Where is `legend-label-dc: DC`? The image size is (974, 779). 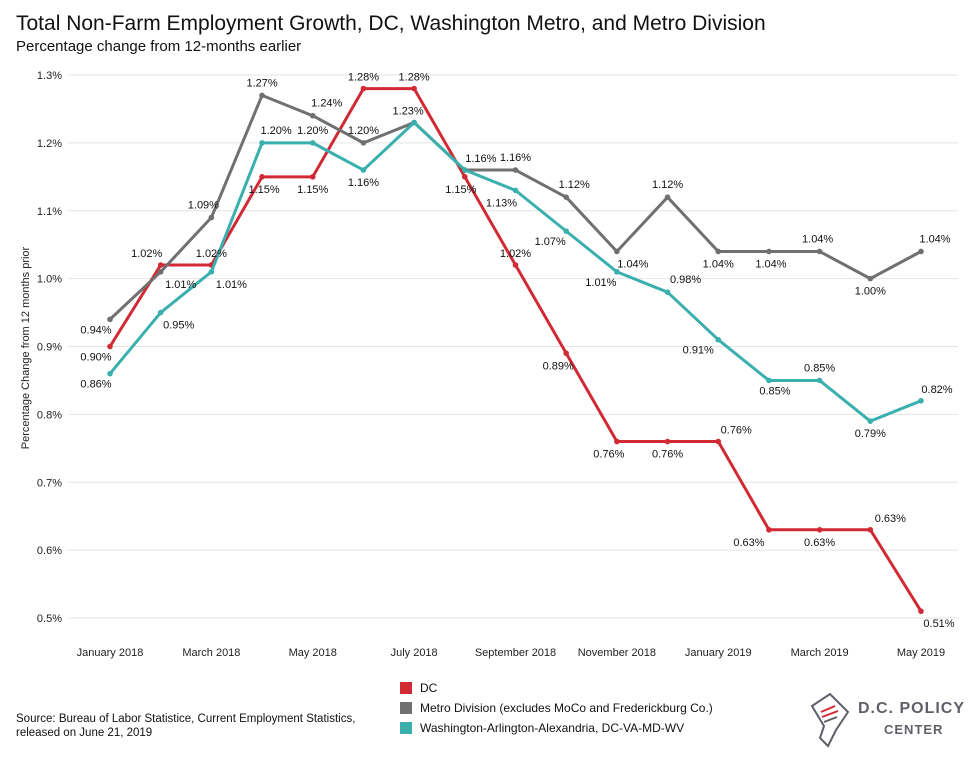
legend-label-dc: DC is located at coordinates (429, 688).